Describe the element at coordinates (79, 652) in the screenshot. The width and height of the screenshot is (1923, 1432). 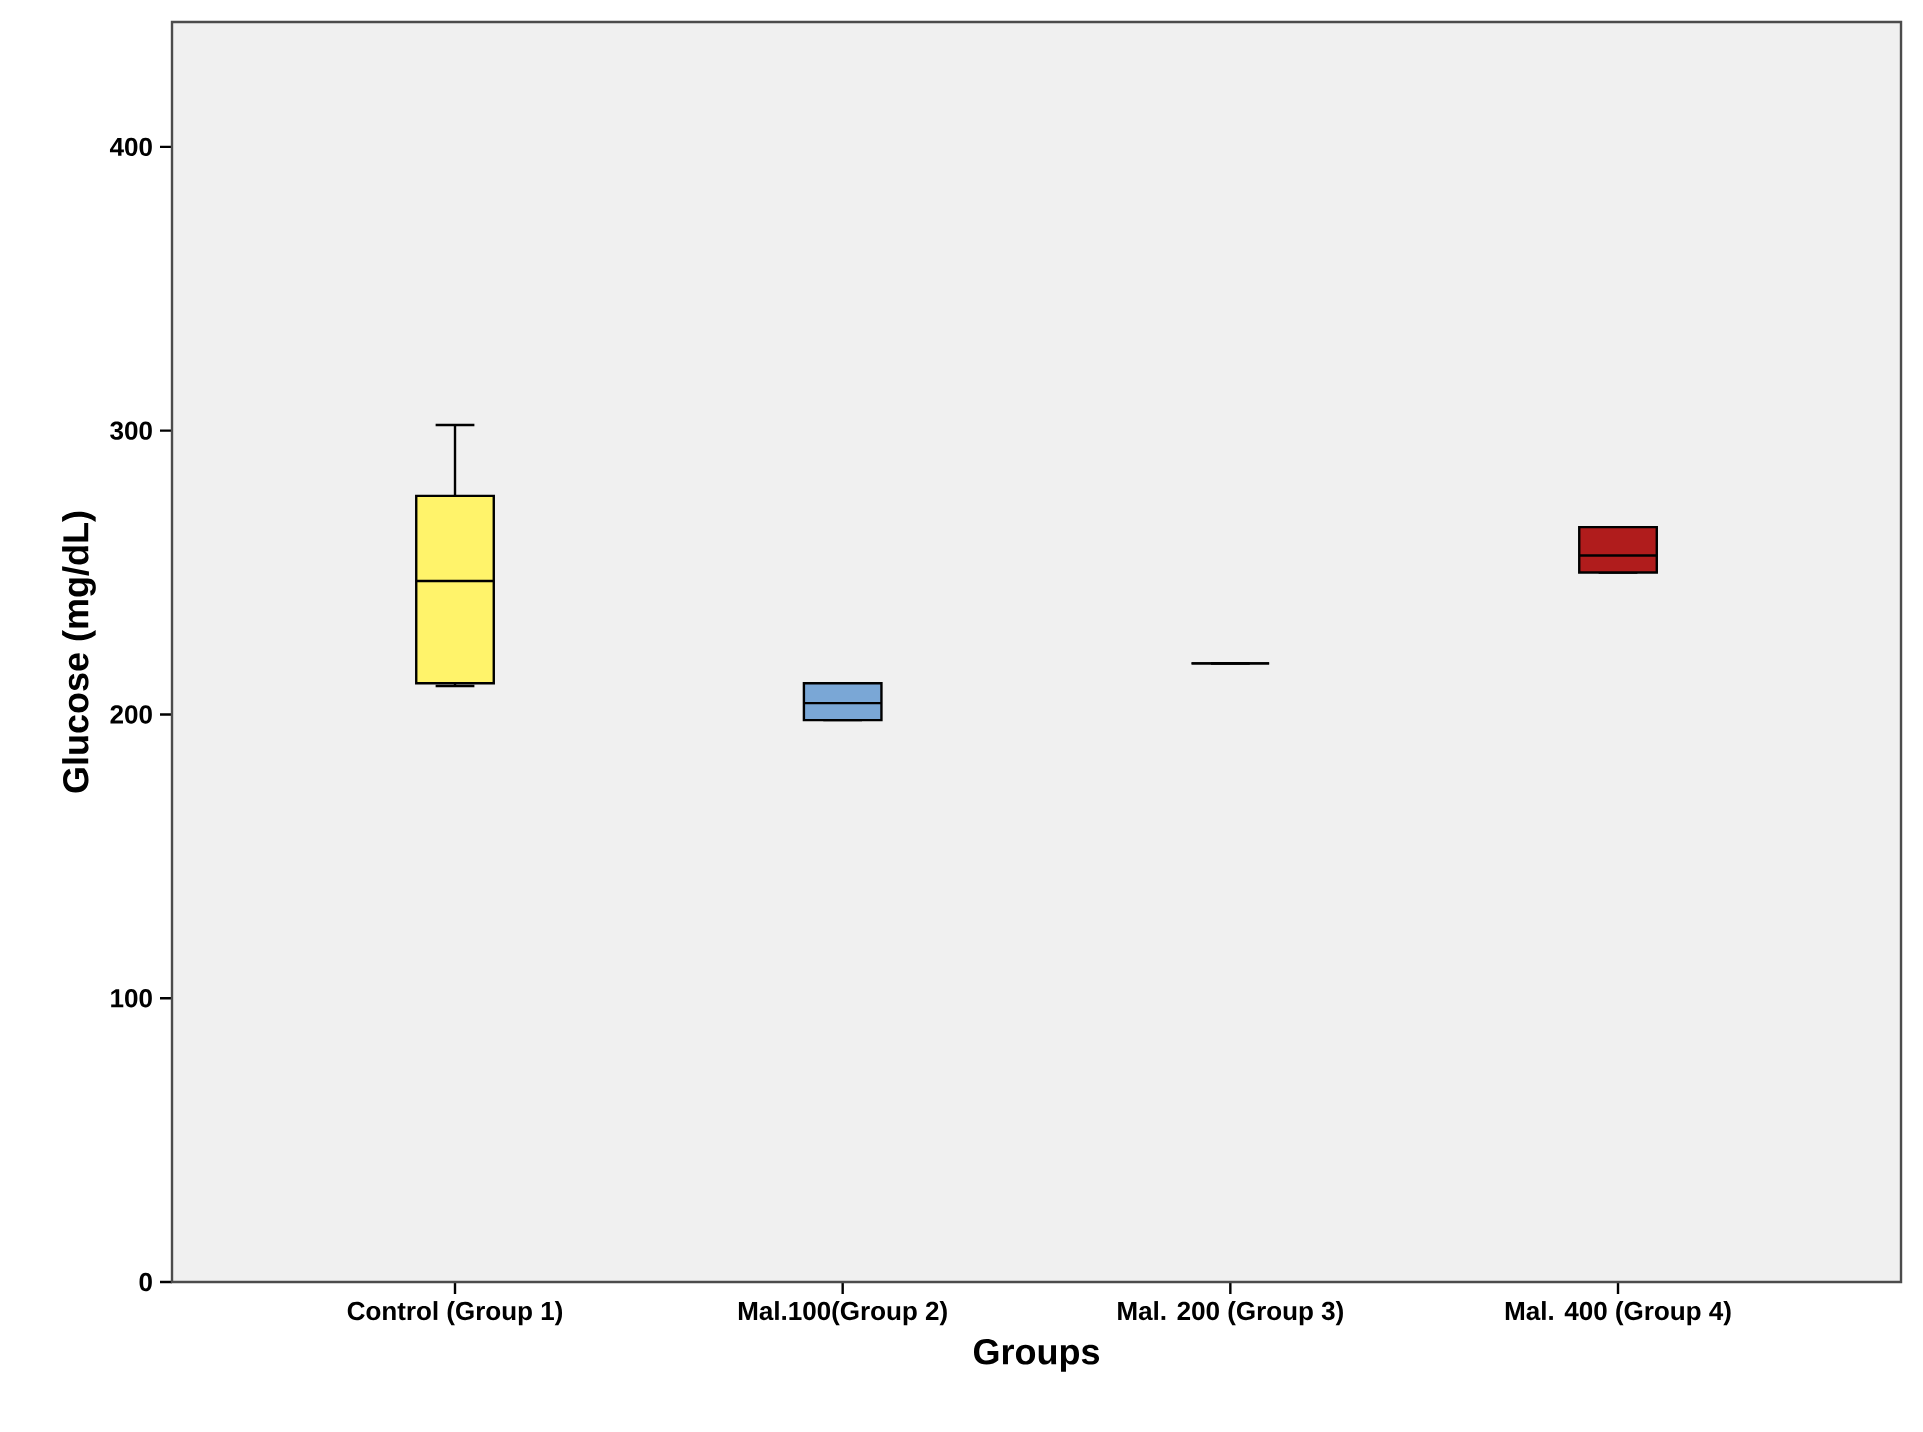
I see `y-axis-title: Glucose (mg/dL)` at that location.